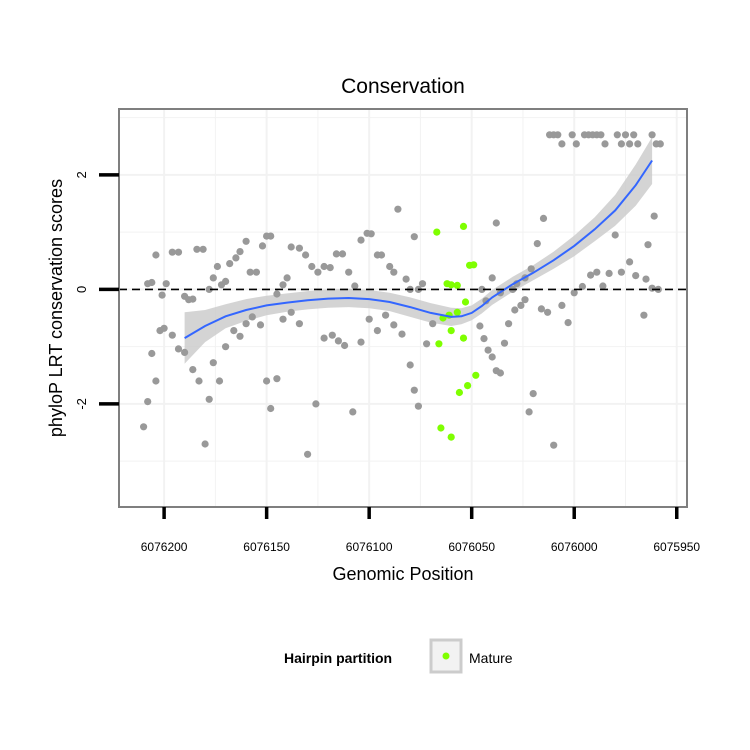 This screenshot has height=750, width=750. Describe the element at coordinates (491, 658) in the screenshot. I see `legend-label-mature: Mature` at that location.